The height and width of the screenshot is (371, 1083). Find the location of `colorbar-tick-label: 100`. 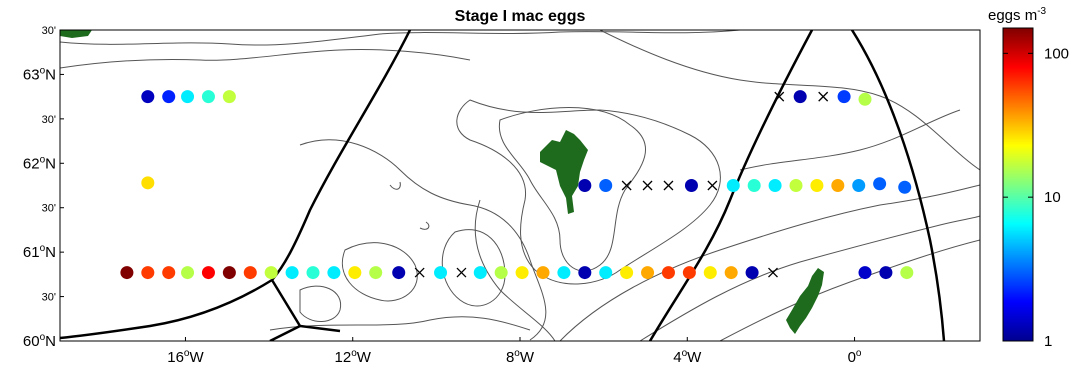

colorbar-tick-label: 100 is located at coordinates (1056, 53).